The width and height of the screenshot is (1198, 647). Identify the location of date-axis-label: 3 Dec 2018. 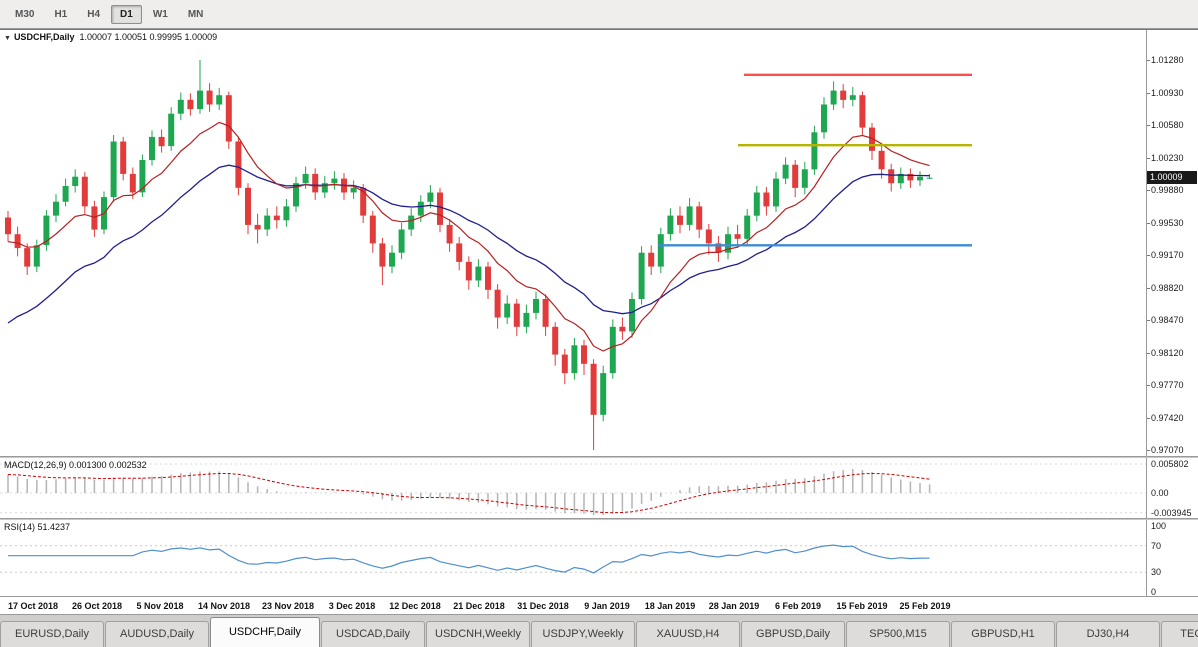
(352, 606).